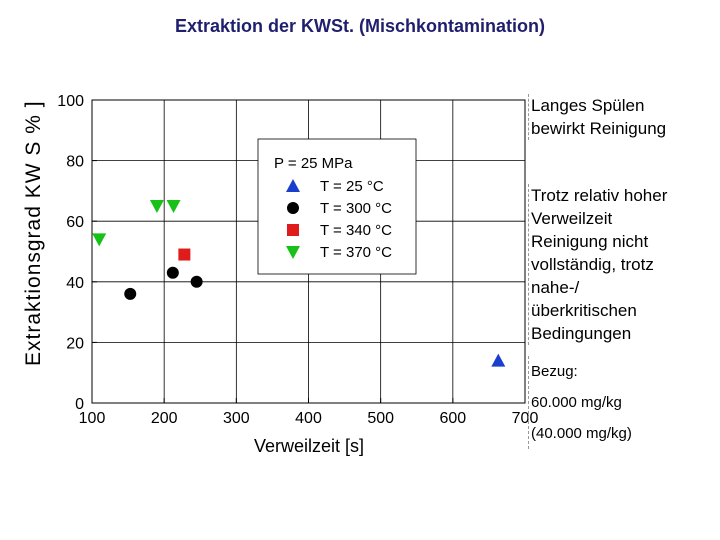 The width and height of the screenshot is (720, 540). I want to click on x-tick-label: 200, so click(164, 418).